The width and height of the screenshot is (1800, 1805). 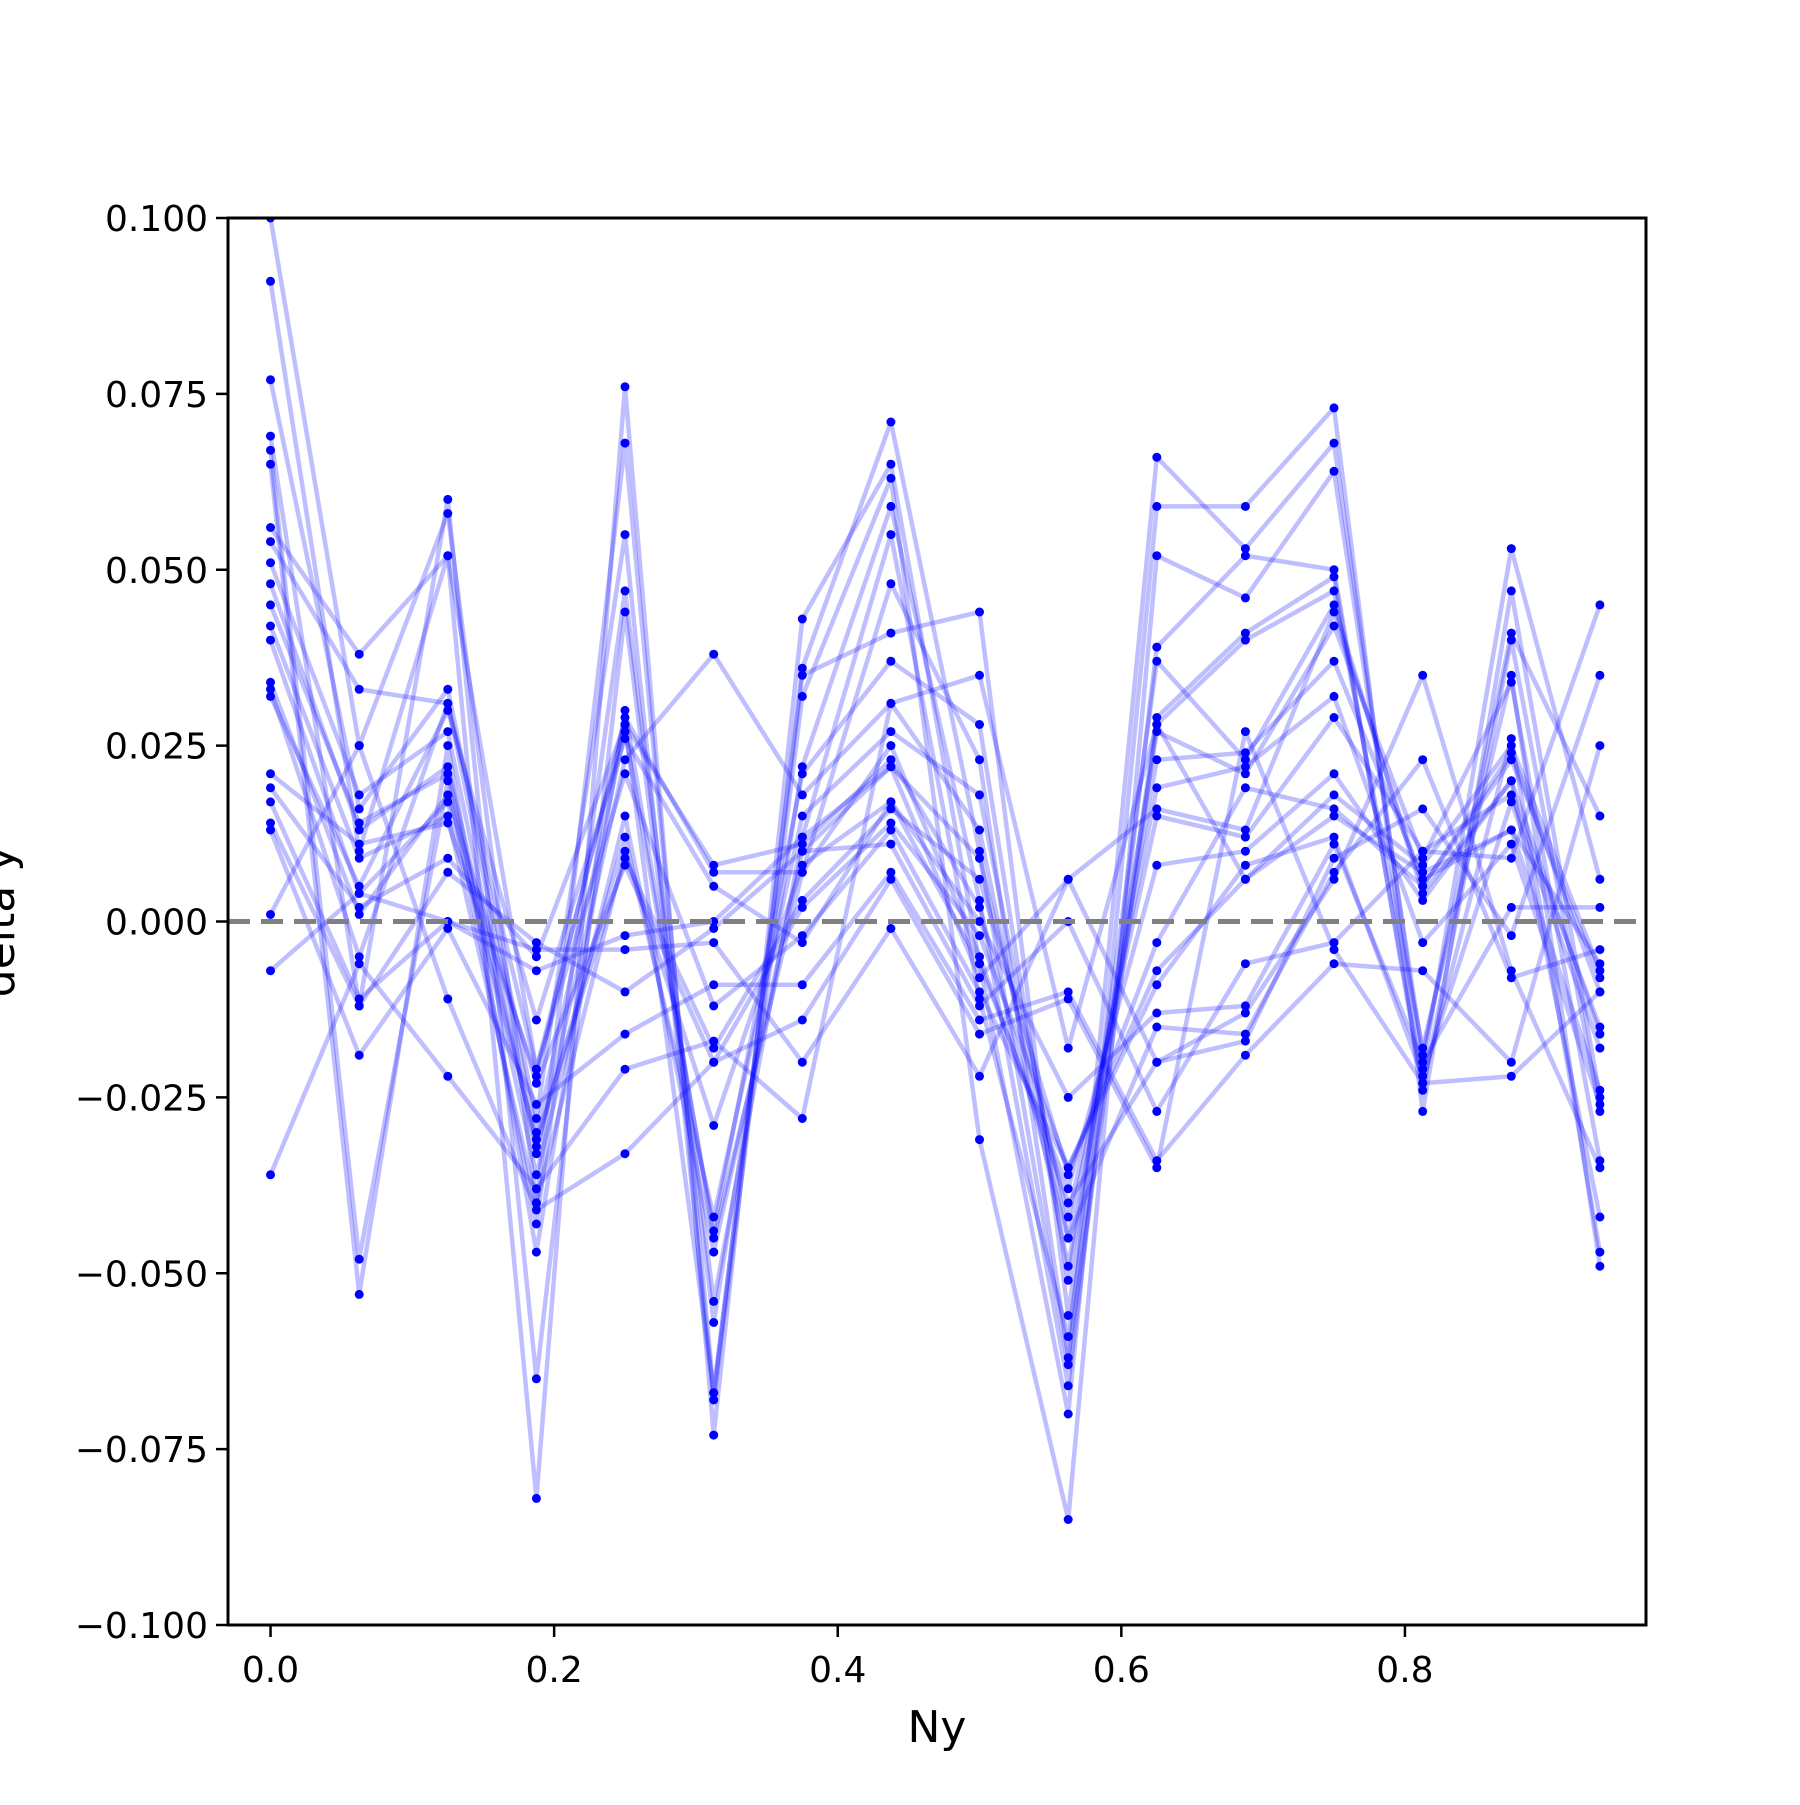 I want to click on x-tick-label: 0.4, so click(x=837, y=1670).